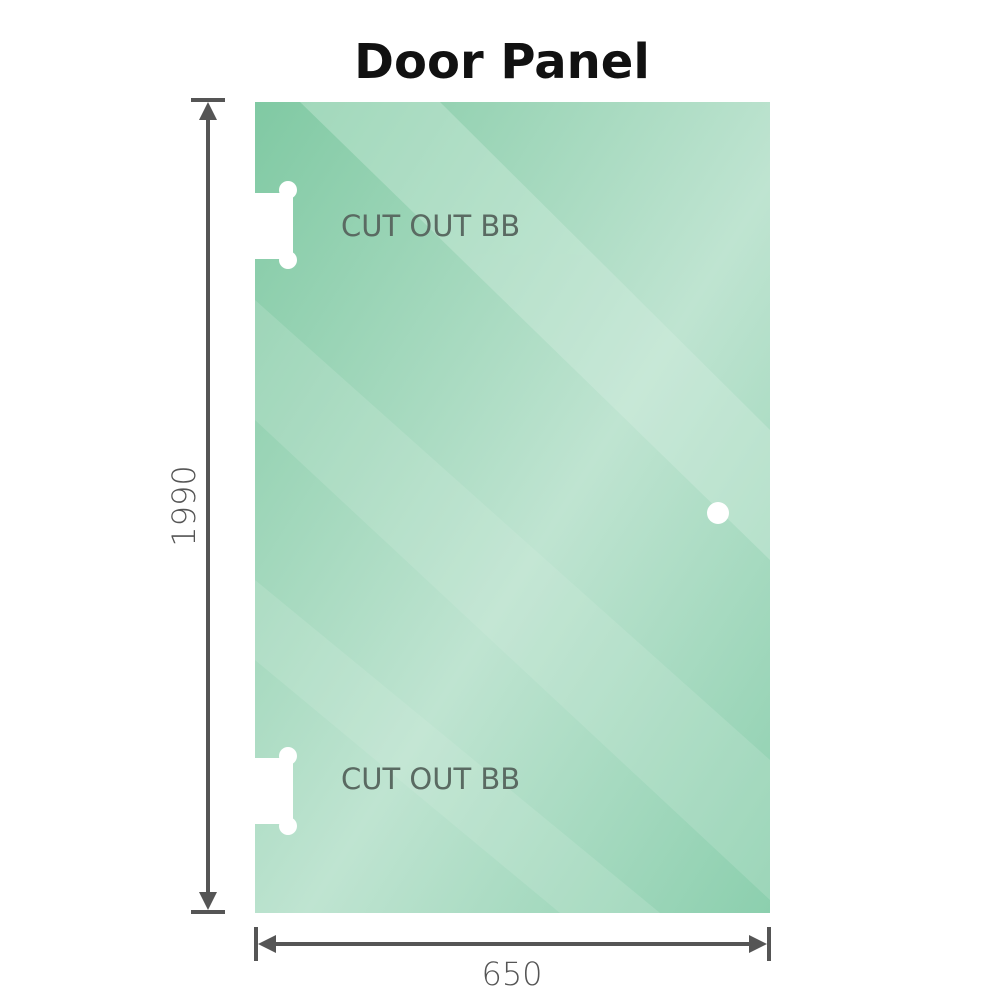 This screenshot has height=1000, width=1000. I want to click on width-label: 650, so click(511, 974).